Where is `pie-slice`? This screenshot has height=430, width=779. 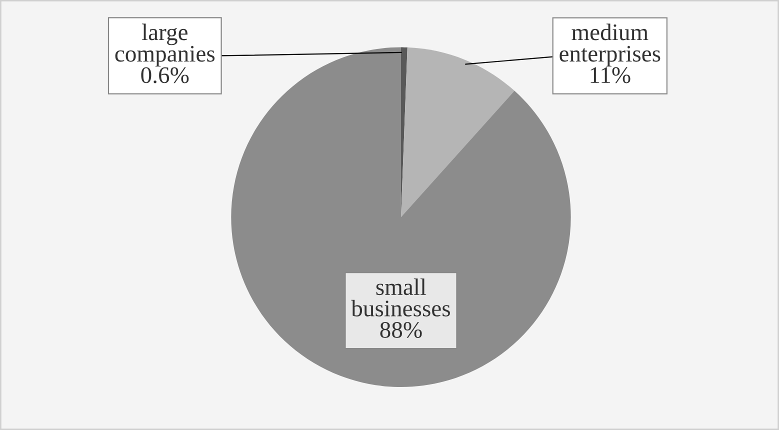 pie-slice is located at coordinates (457, 132).